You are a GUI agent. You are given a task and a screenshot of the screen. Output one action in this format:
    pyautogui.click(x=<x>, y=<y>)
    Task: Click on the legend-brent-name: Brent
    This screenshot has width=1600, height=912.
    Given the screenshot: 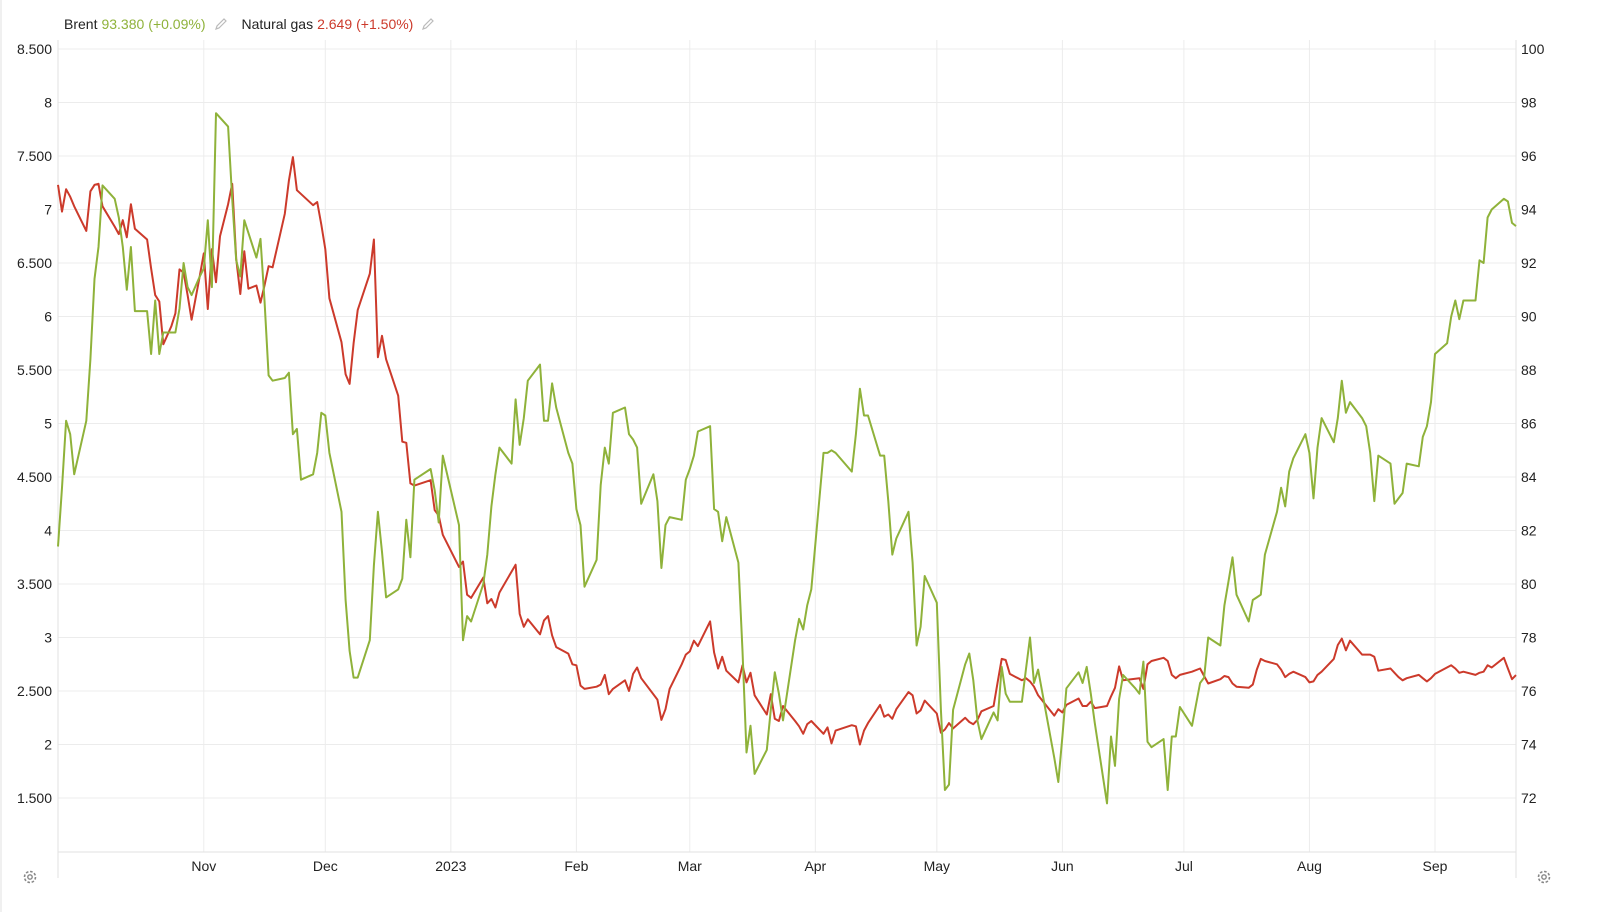 What is the action you would take?
    pyautogui.click(x=81, y=24)
    